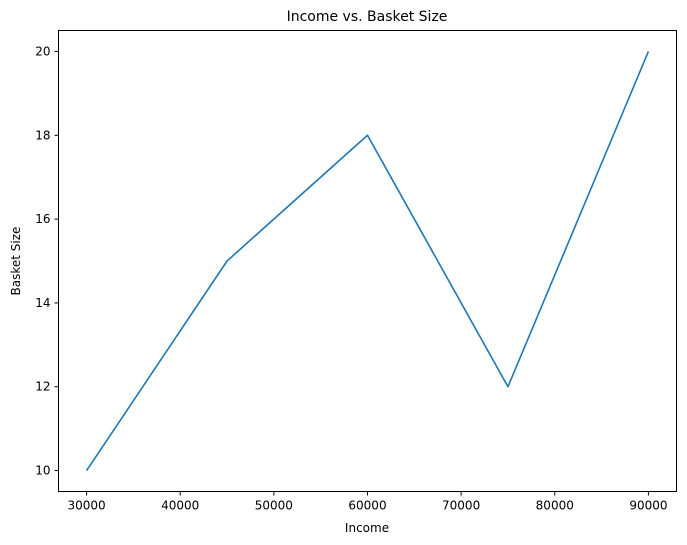  I want to click on y-axis-label: Basket Size, so click(16, 261).